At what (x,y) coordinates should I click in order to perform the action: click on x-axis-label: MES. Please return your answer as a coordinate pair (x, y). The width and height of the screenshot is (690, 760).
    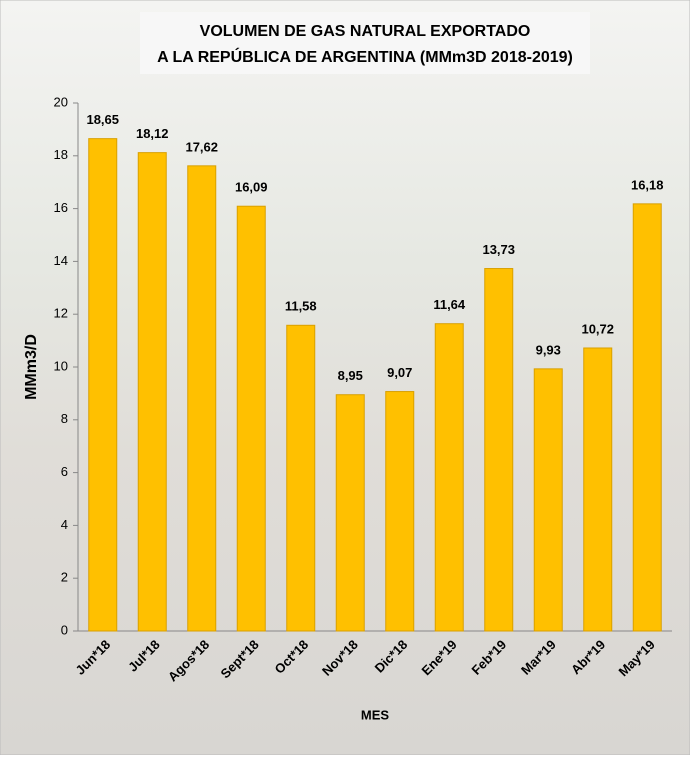
    Looking at the image, I should click on (375, 714).